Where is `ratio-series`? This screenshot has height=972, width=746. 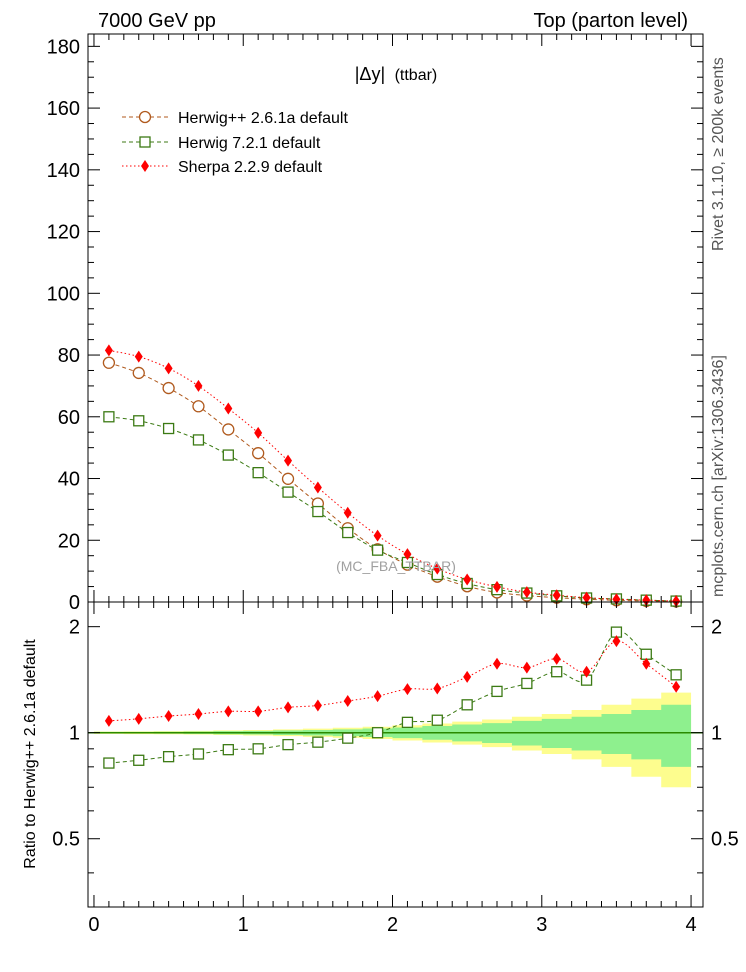
ratio-series is located at coordinates (392, 697).